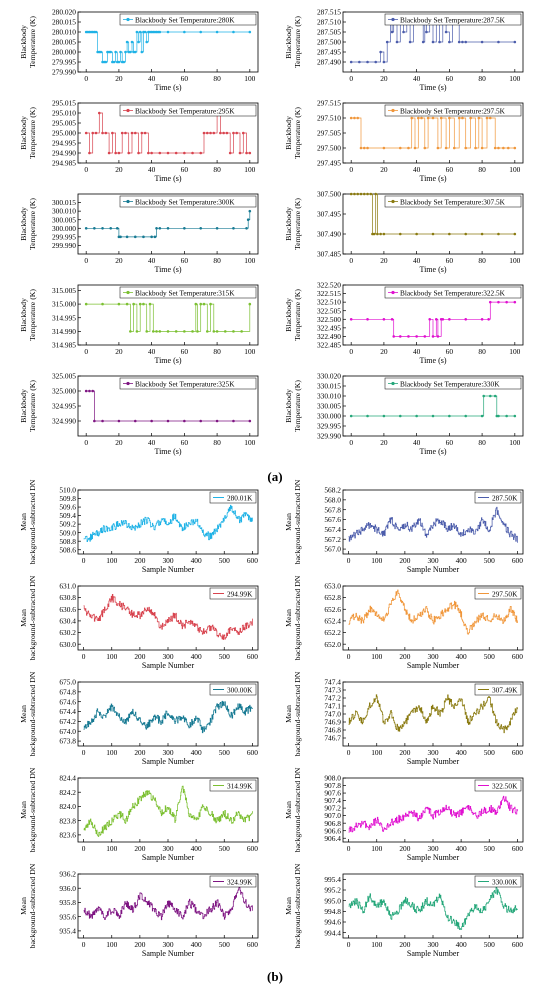 Image resolution: width=550 pixels, height=986 pixels. Describe the element at coordinates (67, 549) in the screenshot. I see `y-tick-label: 508.6` at that location.